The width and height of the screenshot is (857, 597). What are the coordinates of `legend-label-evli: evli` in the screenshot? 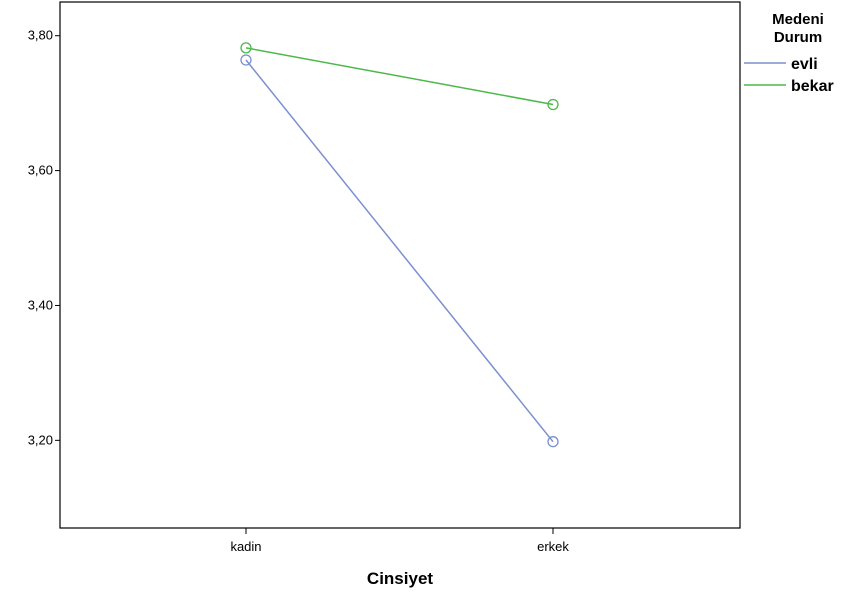 It's located at (804, 64).